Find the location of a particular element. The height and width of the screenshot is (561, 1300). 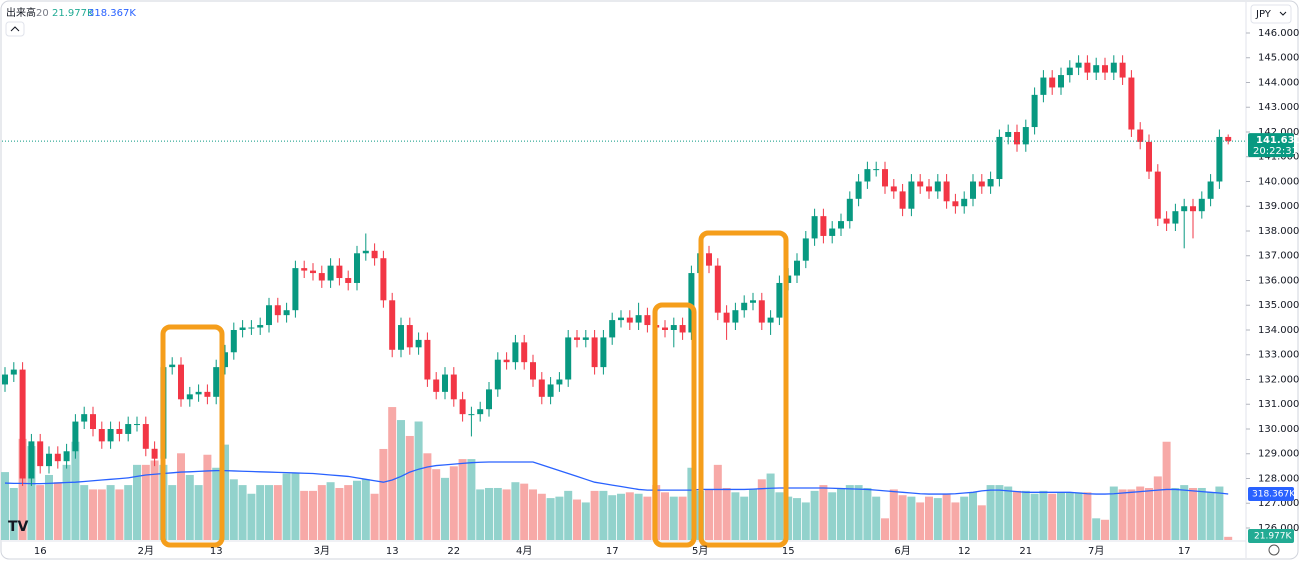

volume-badge is located at coordinates (1271, 536).